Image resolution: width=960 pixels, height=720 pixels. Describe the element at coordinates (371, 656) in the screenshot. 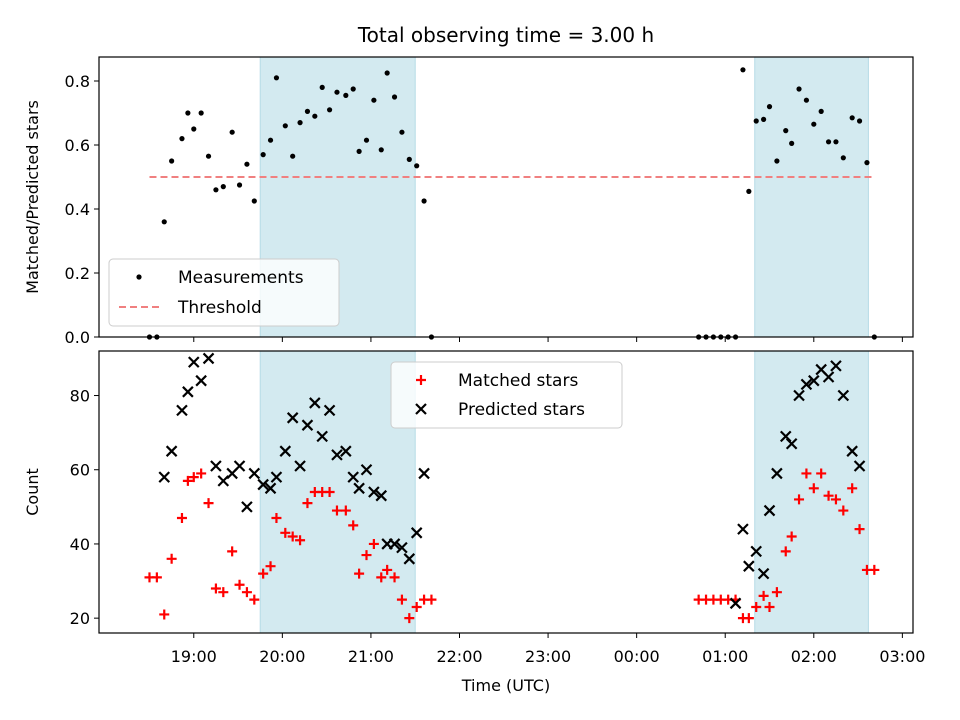

I see `x-tick-label: 21:00` at that location.